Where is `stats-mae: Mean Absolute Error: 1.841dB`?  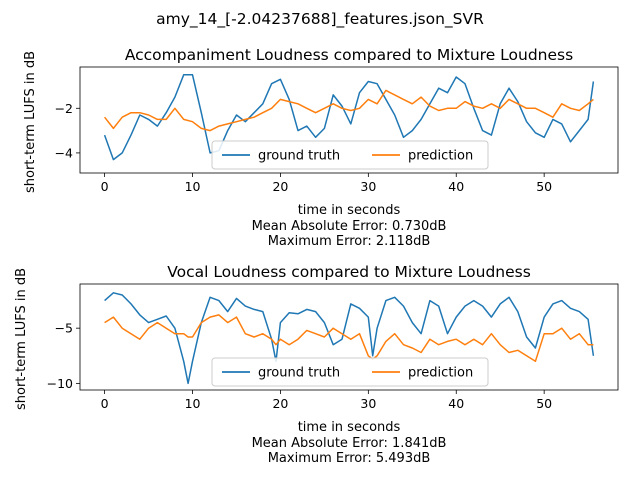 stats-mae: Mean Absolute Error: 1.841dB is located at coordinates (349, 443).